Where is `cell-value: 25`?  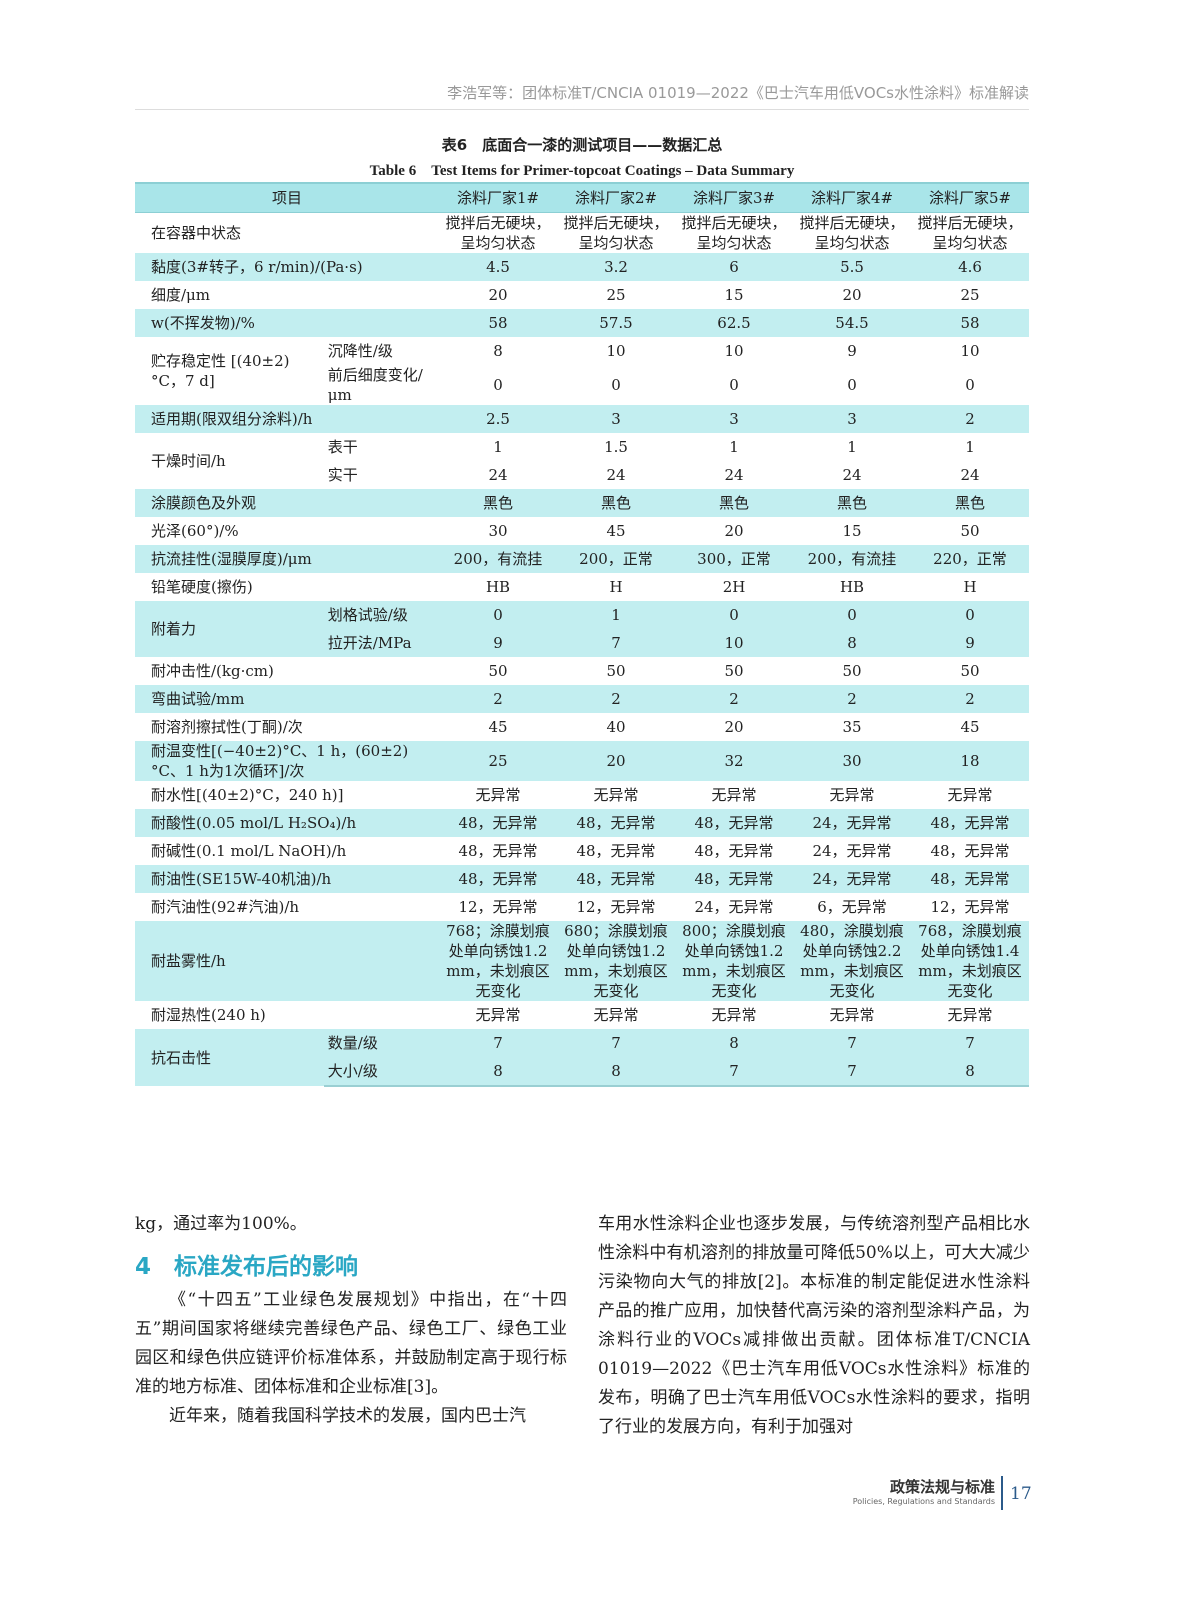 cell-value: 25 is located at coordinates (616, 295).